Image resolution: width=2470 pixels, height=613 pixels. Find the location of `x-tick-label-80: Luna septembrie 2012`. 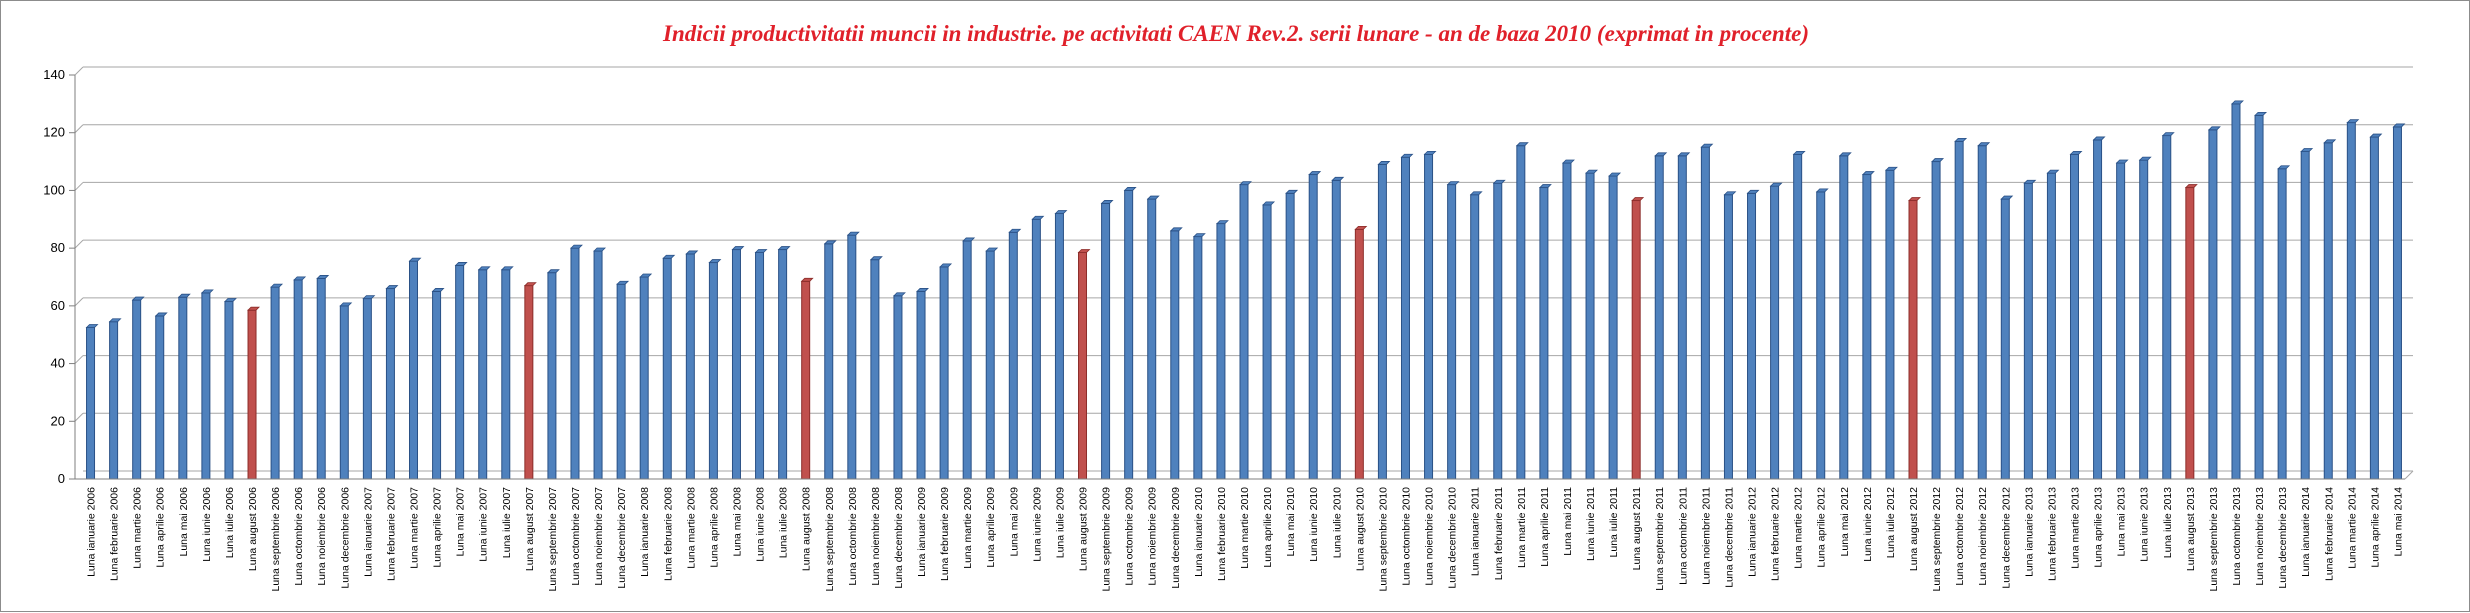

x-tick-label-80: Luna septembrie 2012 is located at coordinates (1937, 539).